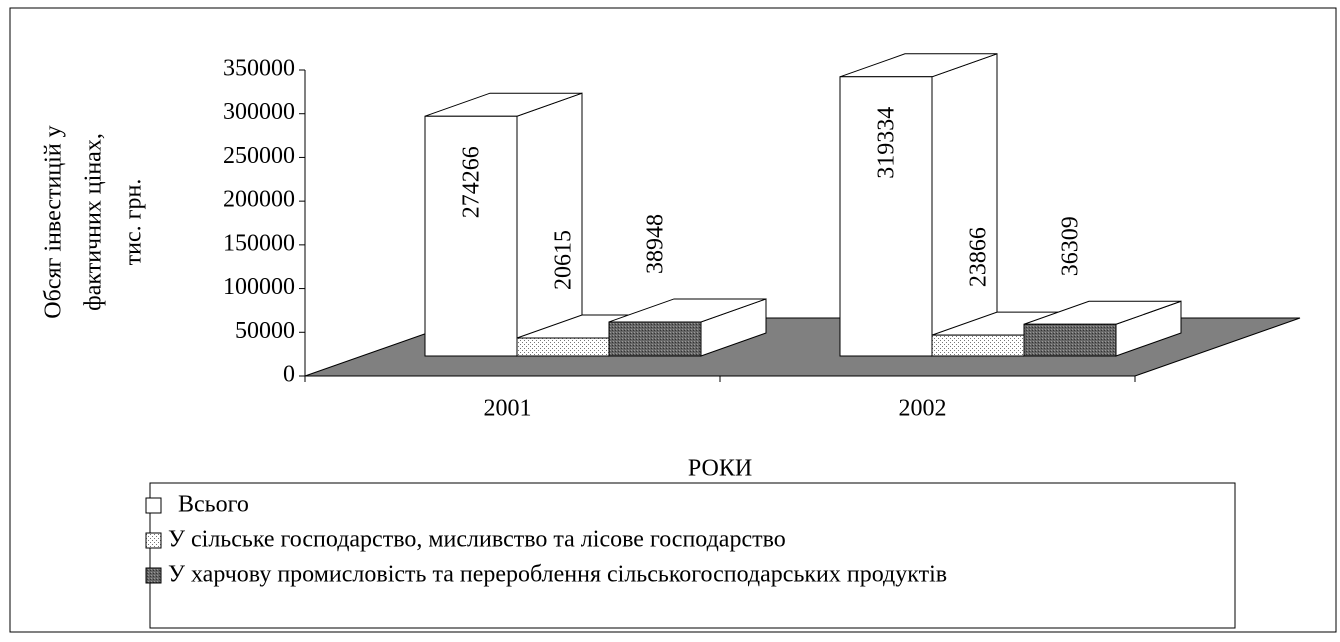 The width and height of the screenshot is (1340, 642). What do you see at coordinates (979, 257) in the screenshot?
I see `data-label: 23866` at bounding box center [979, 257].